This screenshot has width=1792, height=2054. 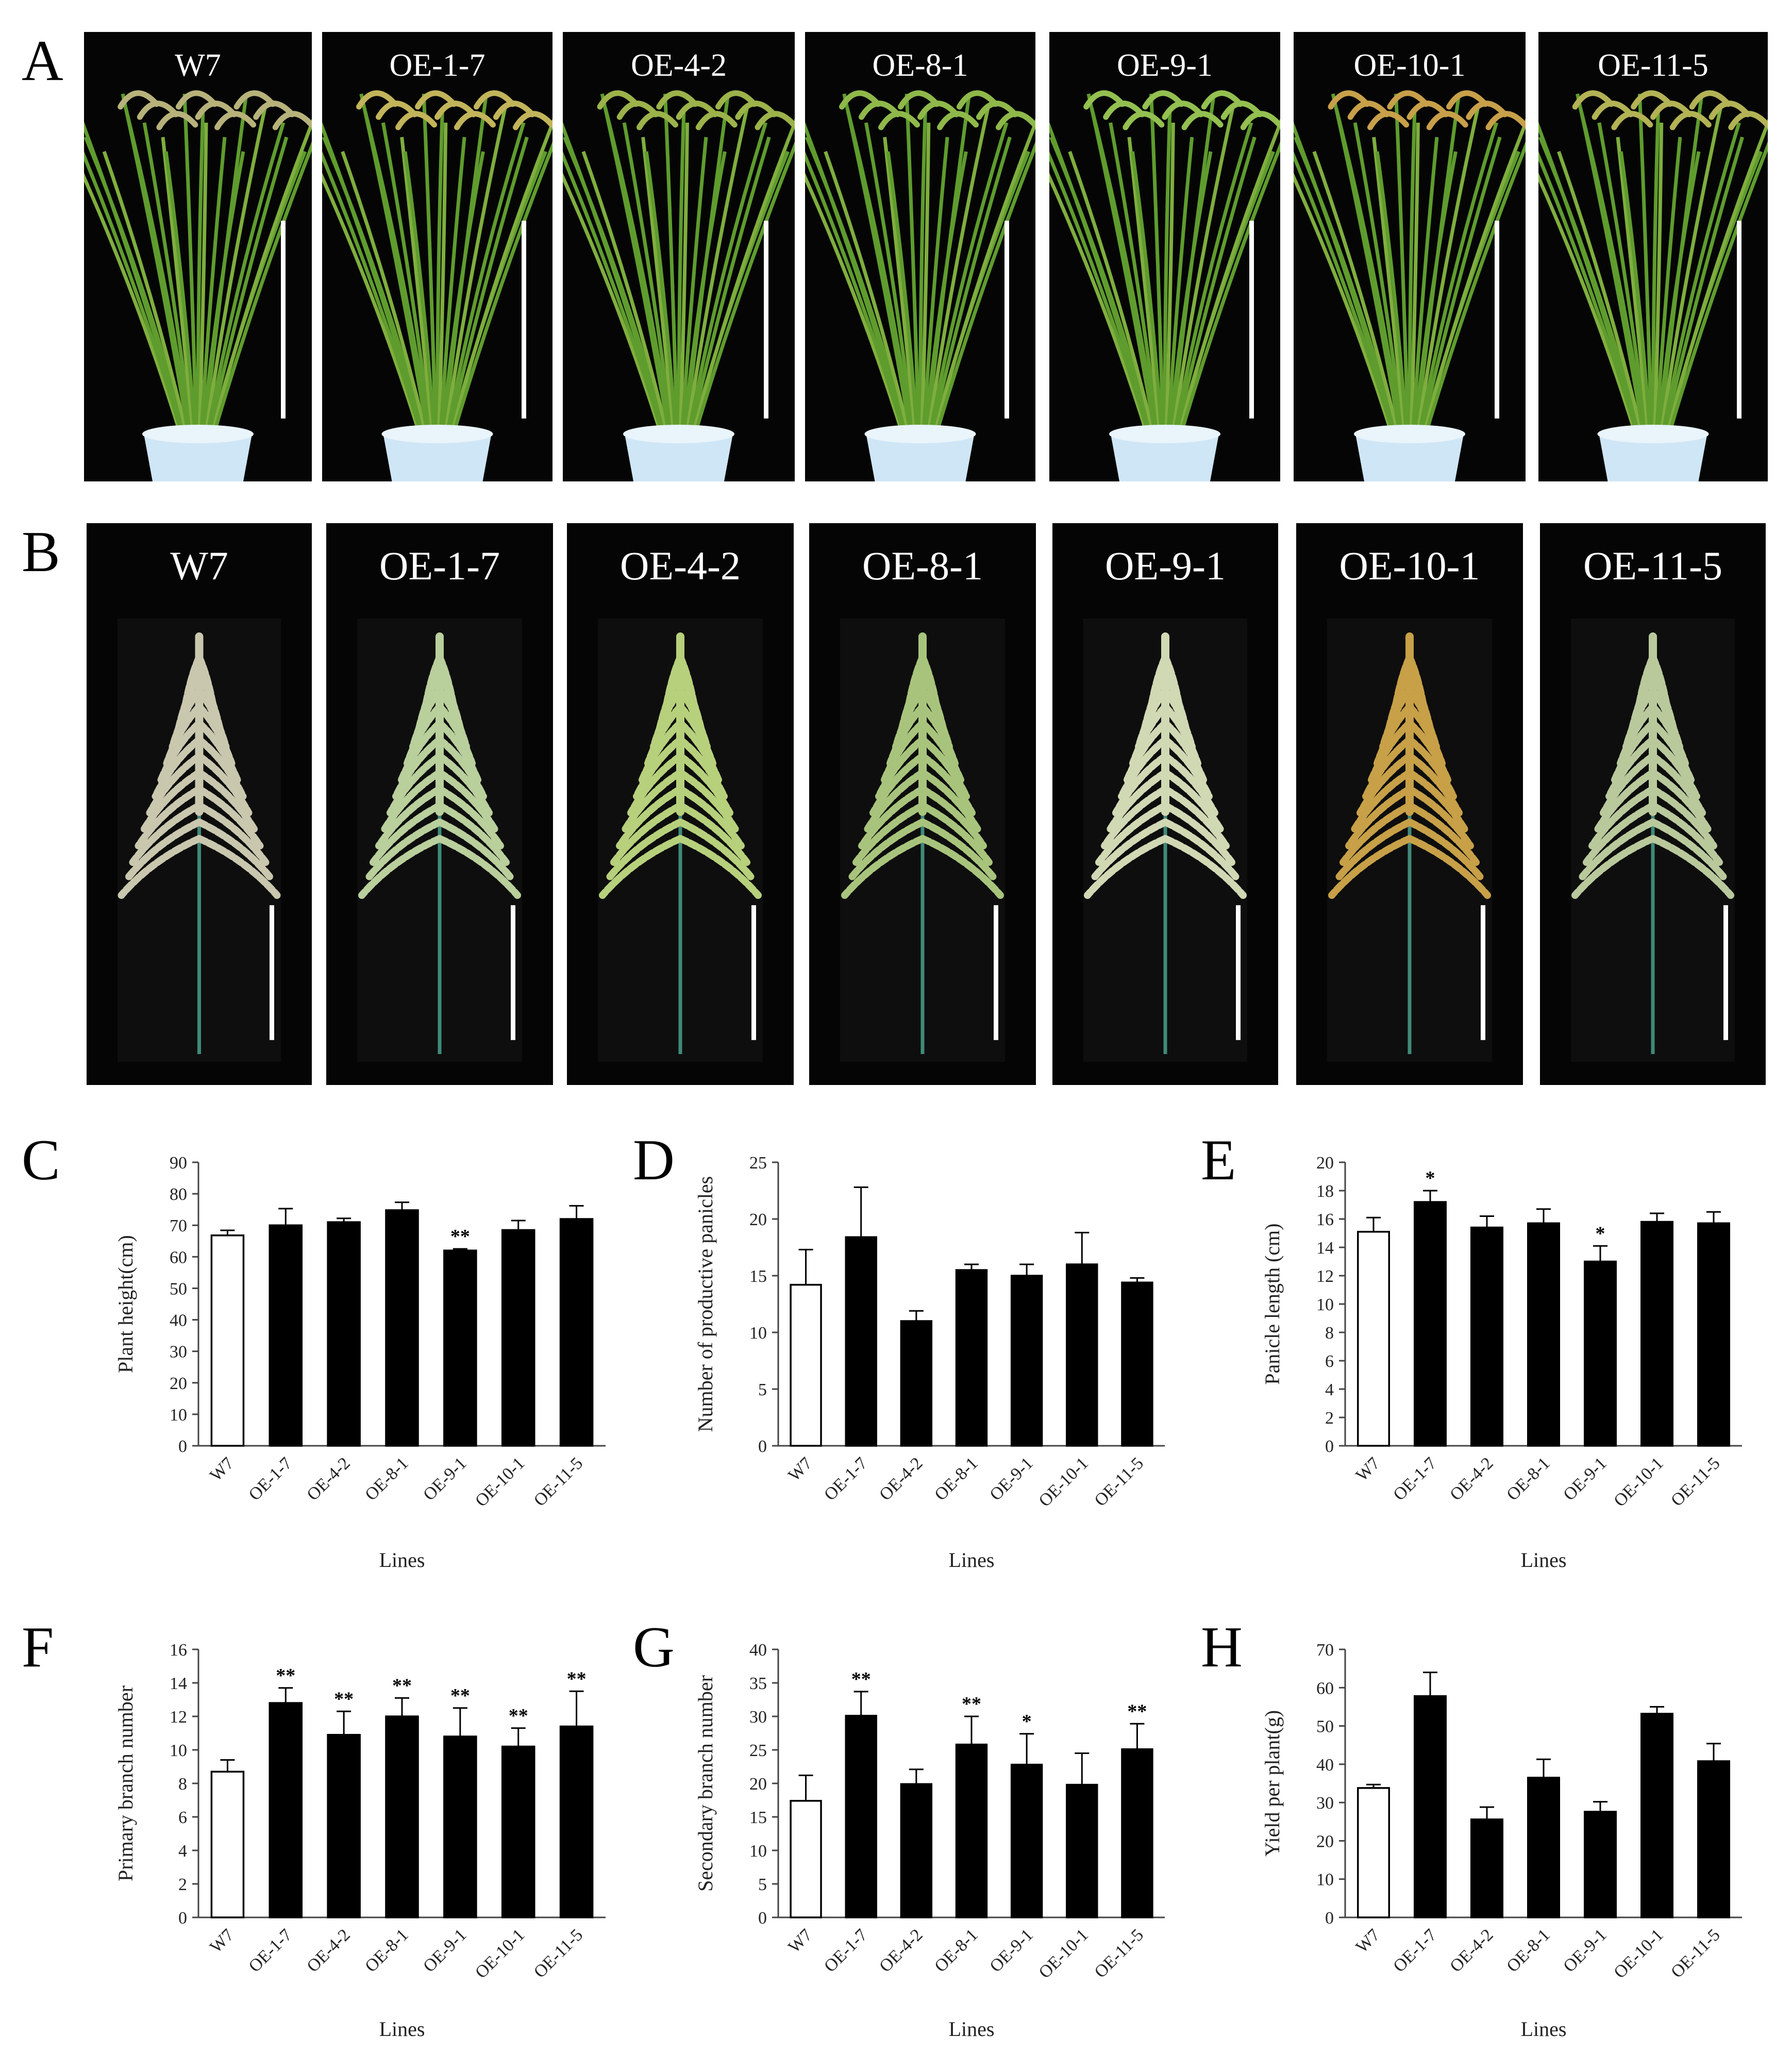 I want to click on plant-photo-oe-11-5: OE-11-5, so click(x=1653, y=256).